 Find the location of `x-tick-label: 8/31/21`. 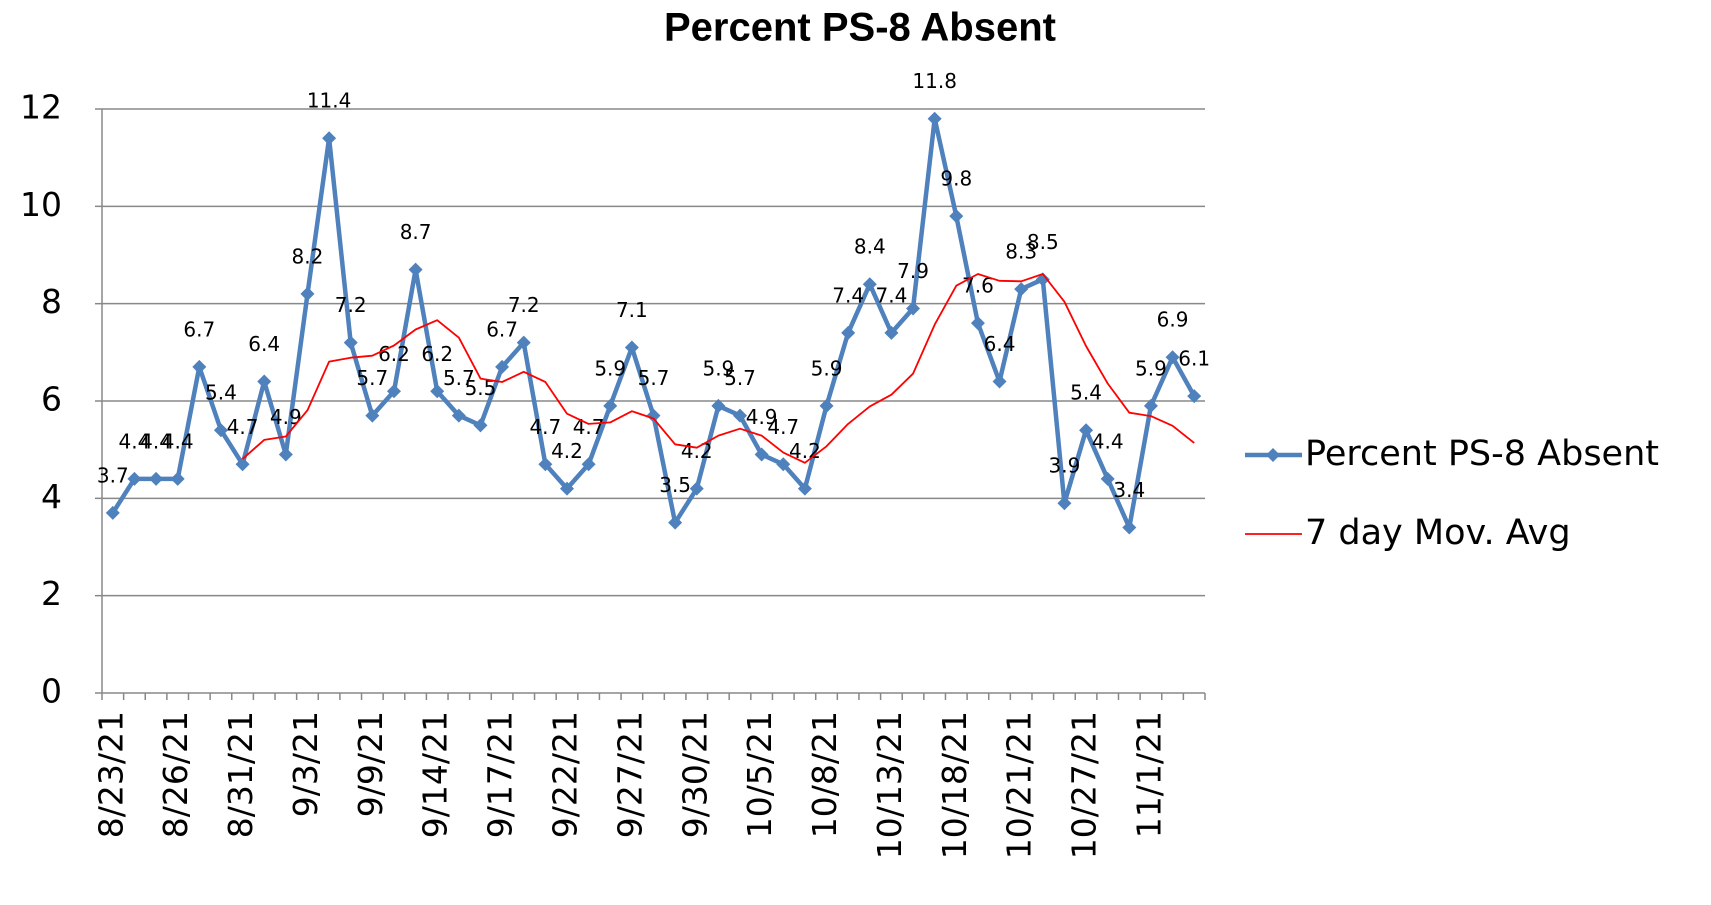

x-tick-label: 8/31/21 is located at coordinates (240, 774).